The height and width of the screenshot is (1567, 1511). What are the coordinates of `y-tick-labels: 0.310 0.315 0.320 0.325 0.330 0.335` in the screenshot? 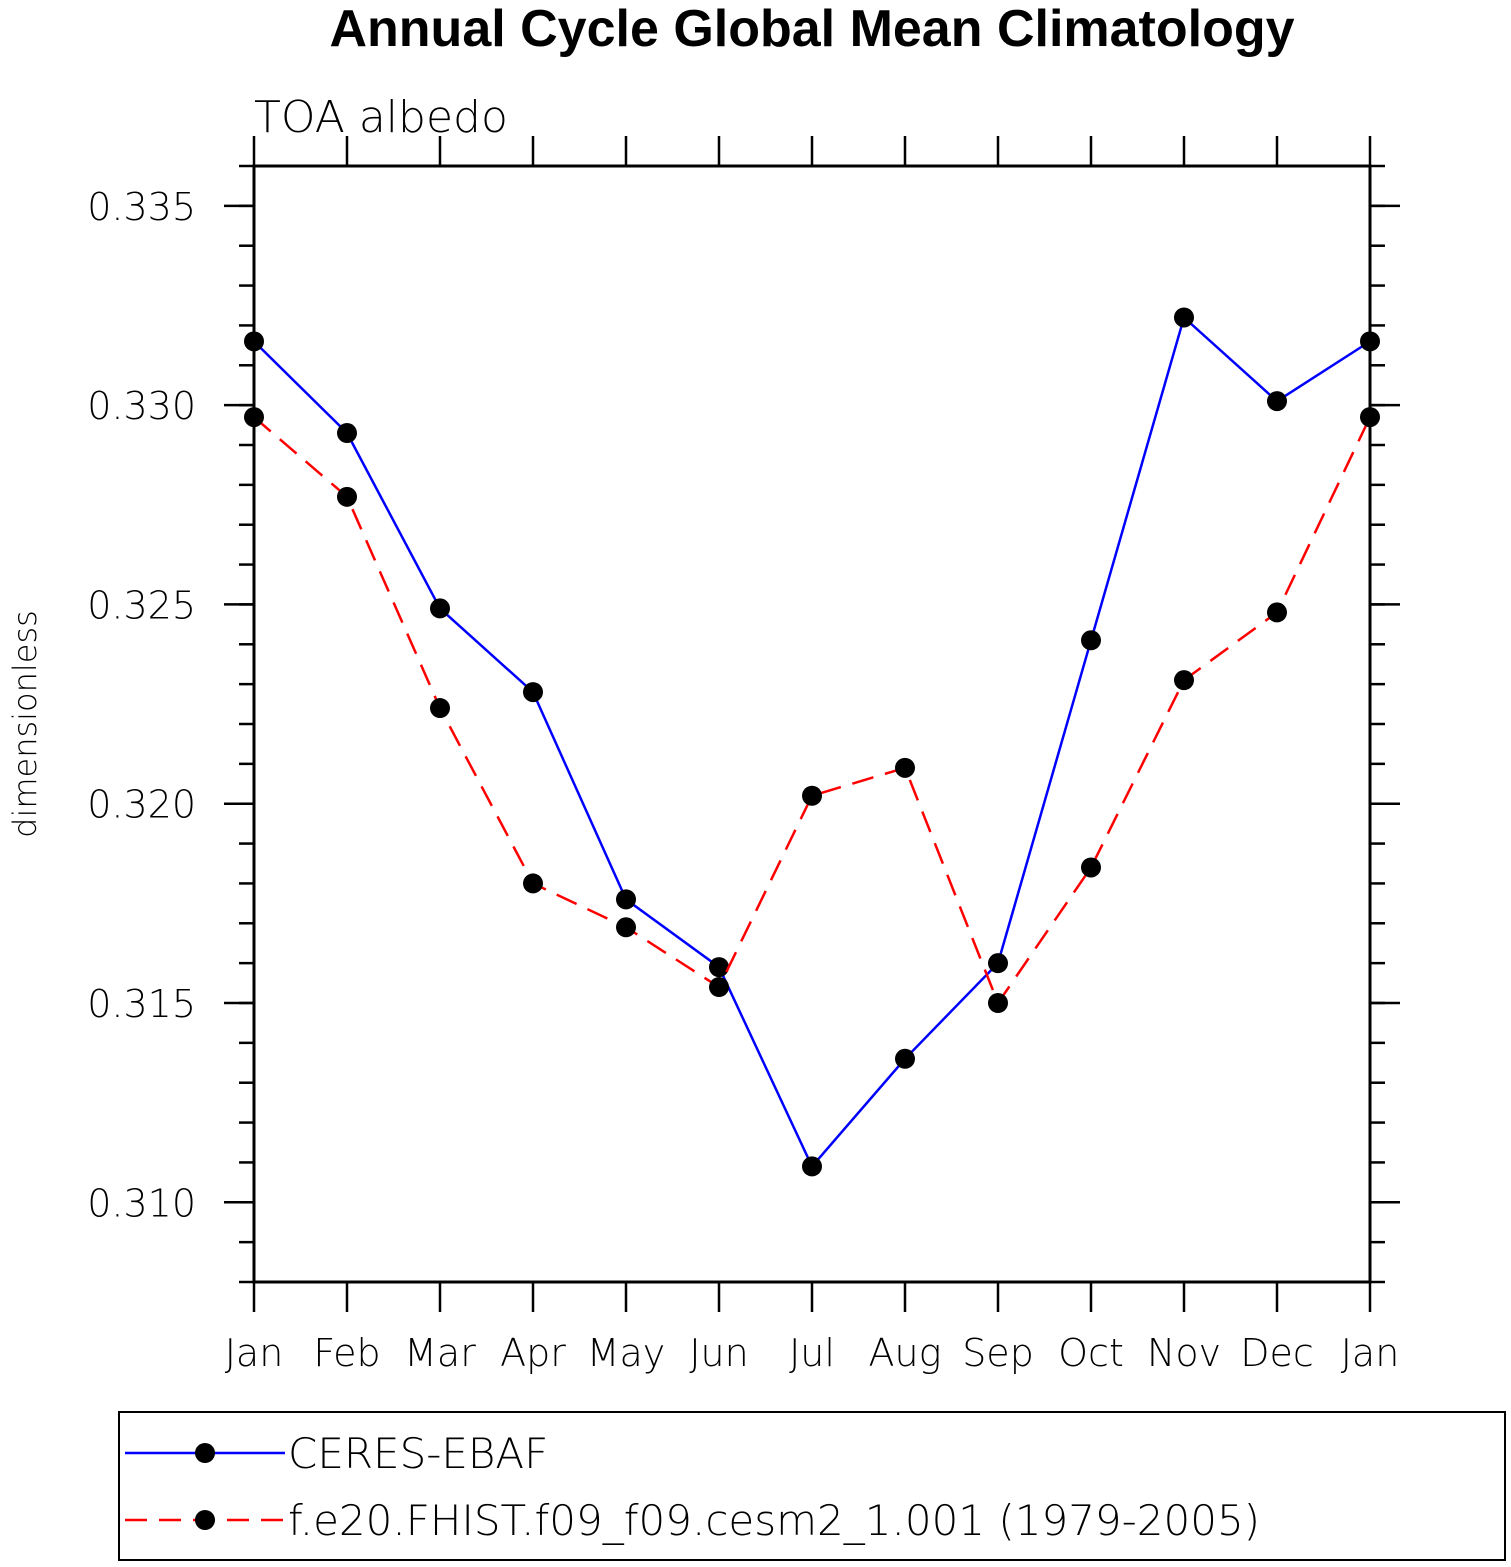 It's located at (141, 705).